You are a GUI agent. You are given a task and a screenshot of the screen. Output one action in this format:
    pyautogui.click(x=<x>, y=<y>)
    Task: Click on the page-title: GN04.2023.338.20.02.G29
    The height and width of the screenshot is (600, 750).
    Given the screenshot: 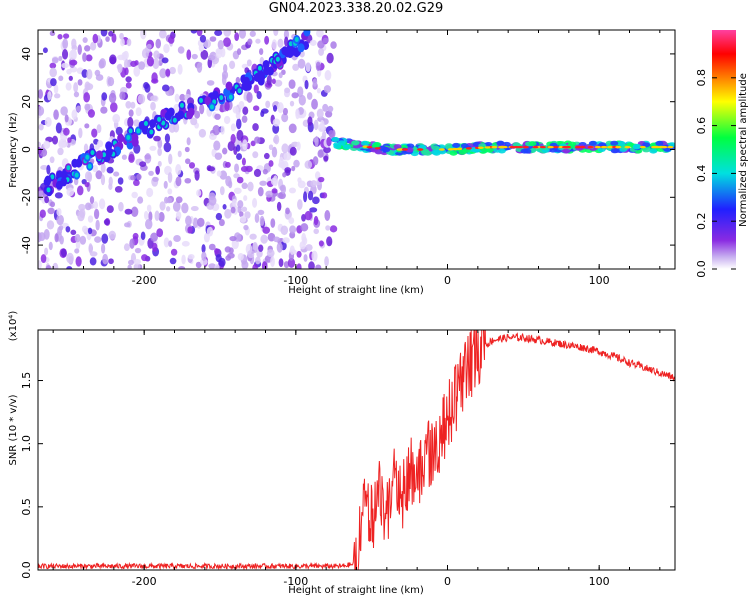 What is the action you would take?
    pyautogui.click(x=356, y=8)
    